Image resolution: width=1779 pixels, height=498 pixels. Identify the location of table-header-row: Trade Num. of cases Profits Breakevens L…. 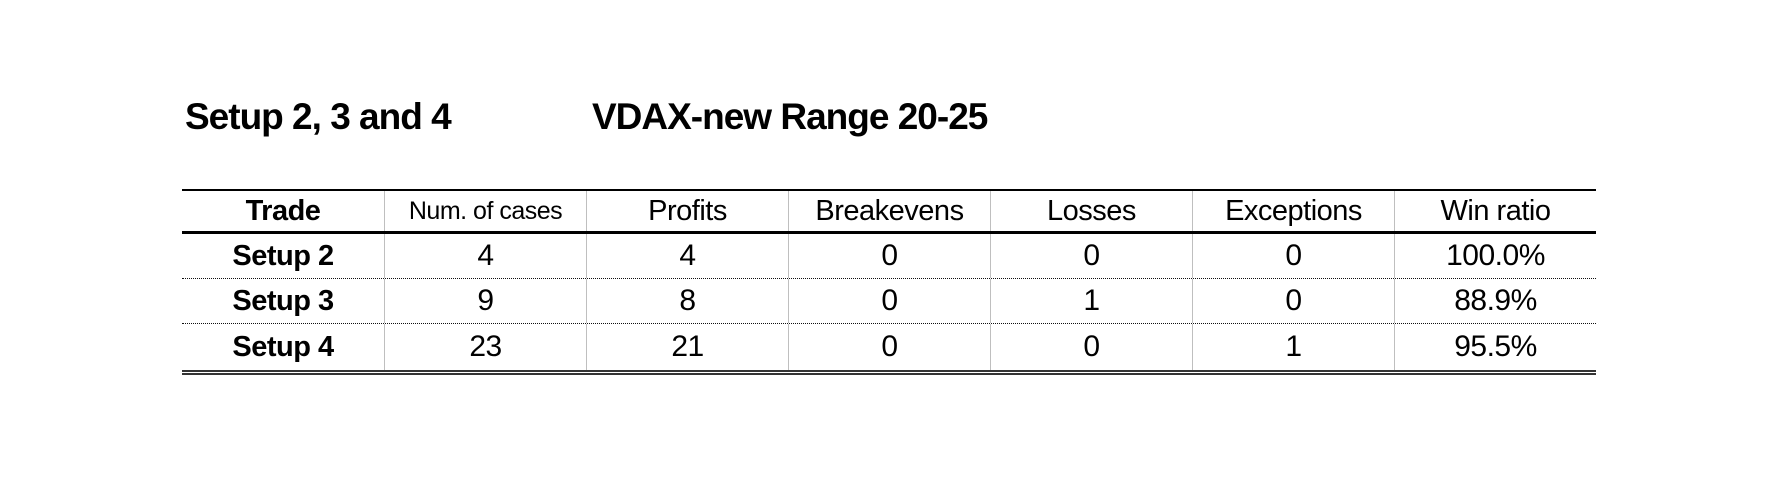
(889, 212).